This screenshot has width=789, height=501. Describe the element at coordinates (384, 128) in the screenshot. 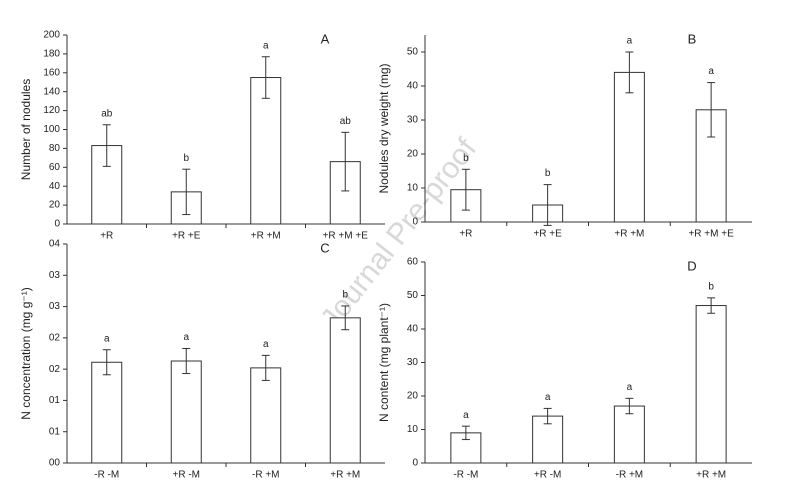

I see `y-axis-title: Nodules dry weight (mg)` at that location.